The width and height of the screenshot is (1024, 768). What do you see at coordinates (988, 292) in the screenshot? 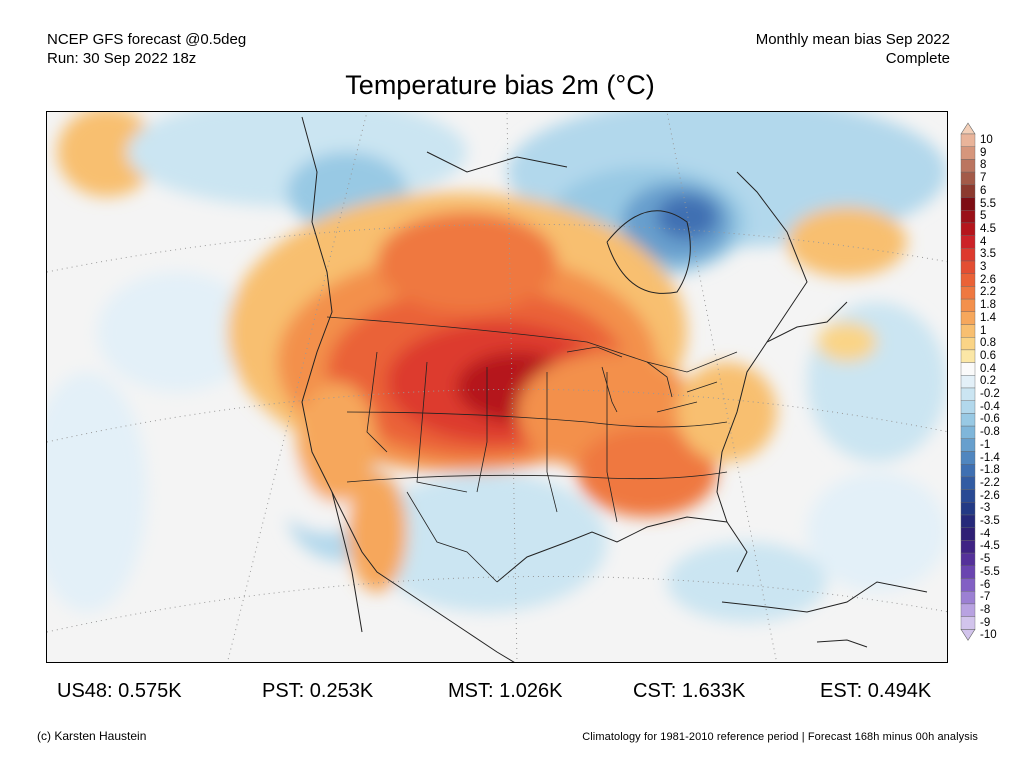
I see `legend-tick-label: 2.2` at bounding box center [988, 292].